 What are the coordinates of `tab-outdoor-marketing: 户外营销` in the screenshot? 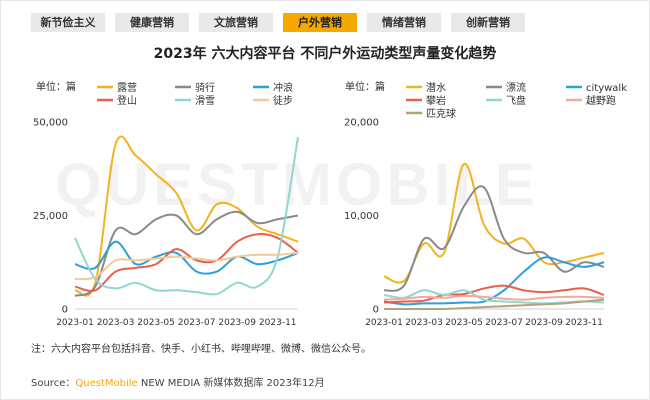 It's located at (320, 22).